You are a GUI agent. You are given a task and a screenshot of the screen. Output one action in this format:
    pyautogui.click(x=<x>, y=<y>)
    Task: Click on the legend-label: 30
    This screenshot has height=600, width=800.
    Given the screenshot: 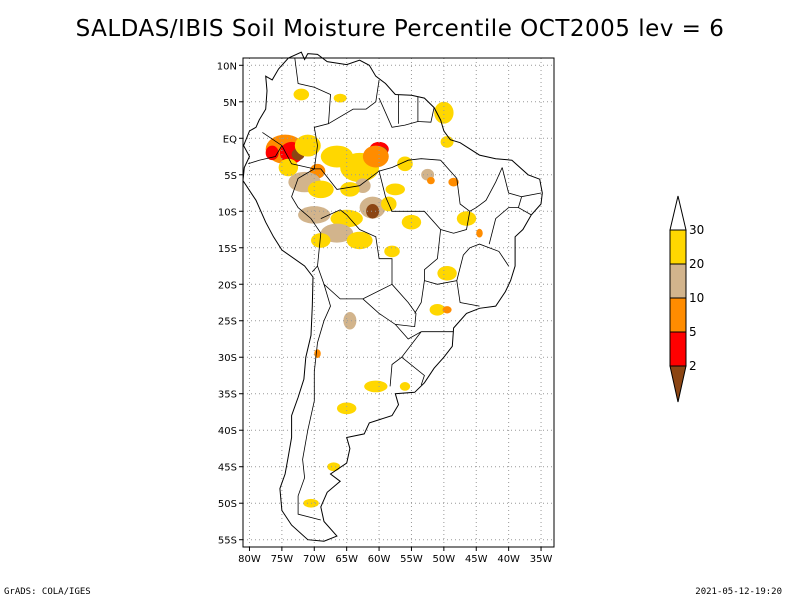 What is the action you would take?
    pyautogui.click(x=696, y=230)
    